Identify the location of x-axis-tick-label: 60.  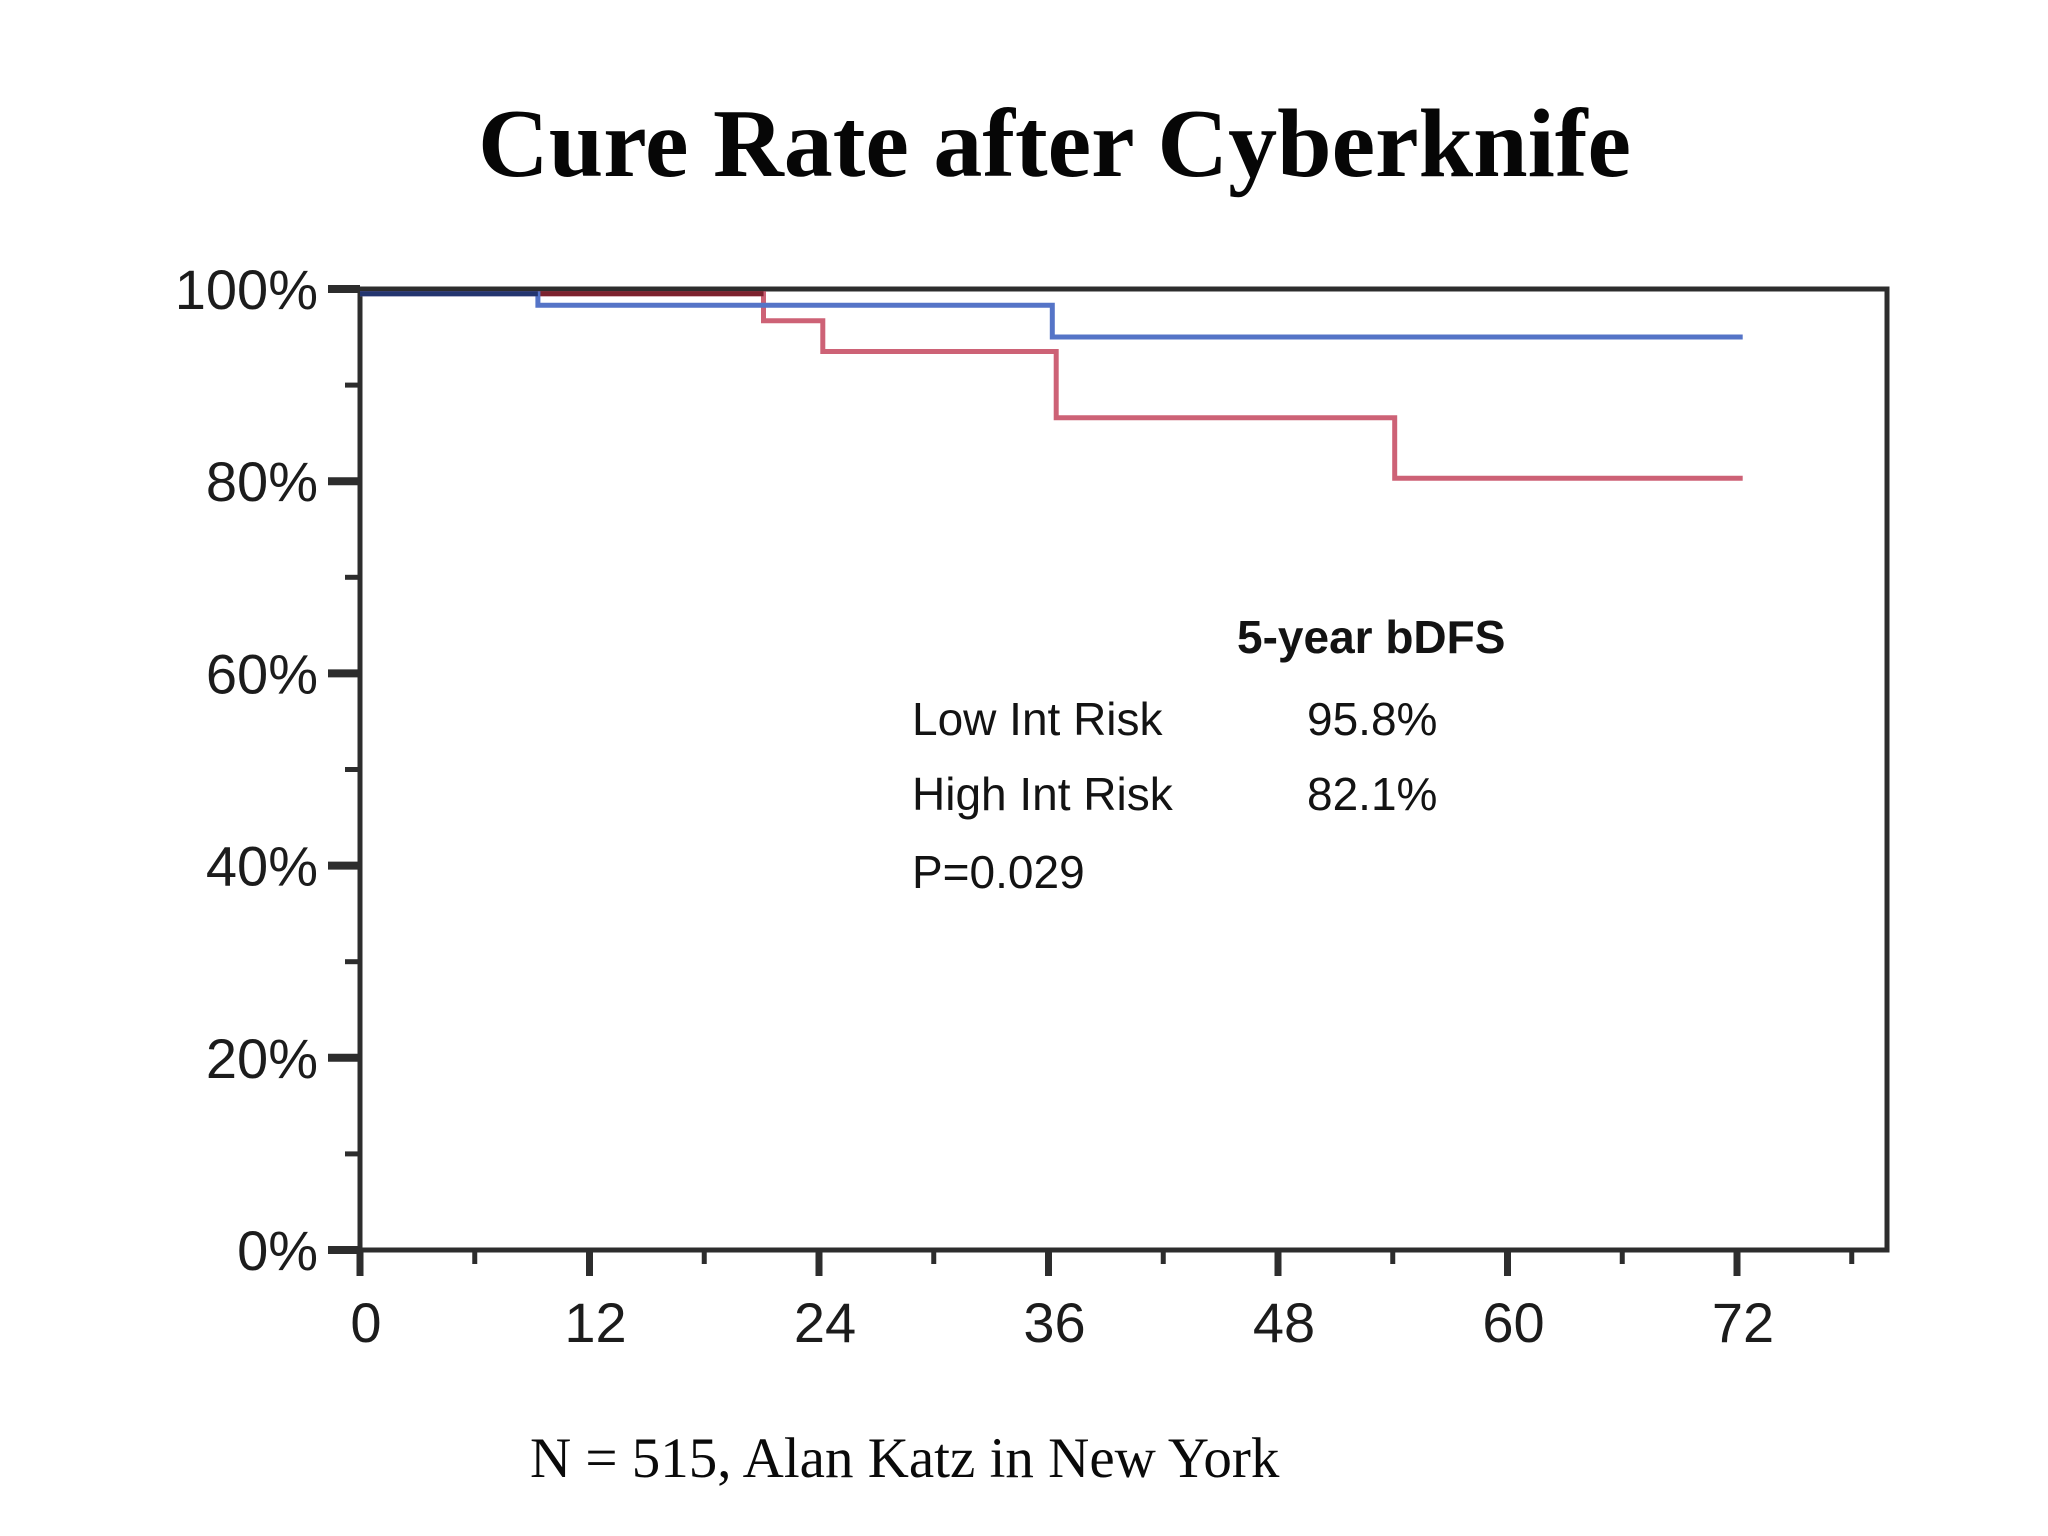
(1513, 1322).